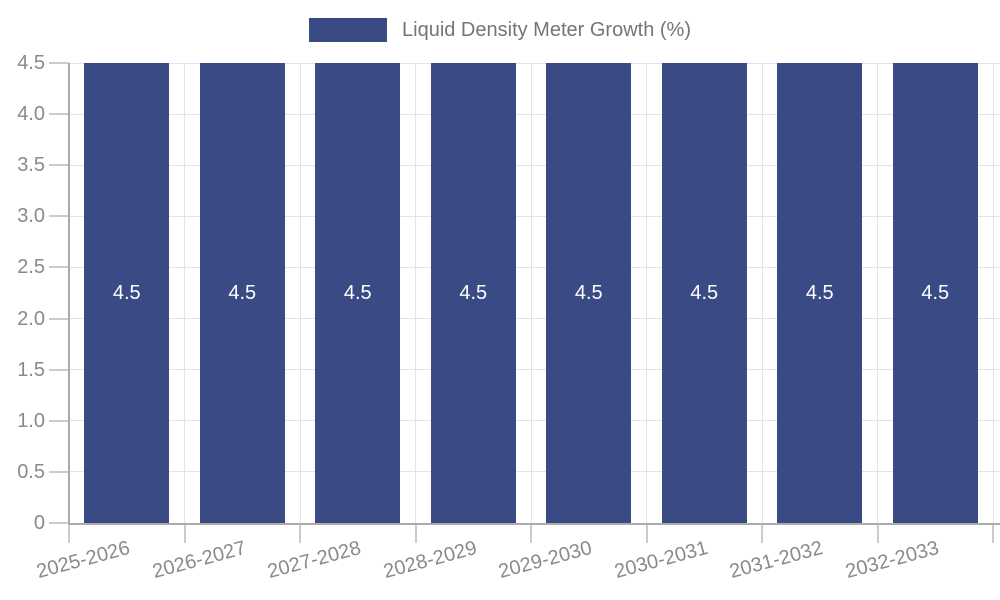 Image resolution: width=1000 pixels, height=600 pixels. I want to click on bar-2029-2030: 4.5, so click(589, 293).